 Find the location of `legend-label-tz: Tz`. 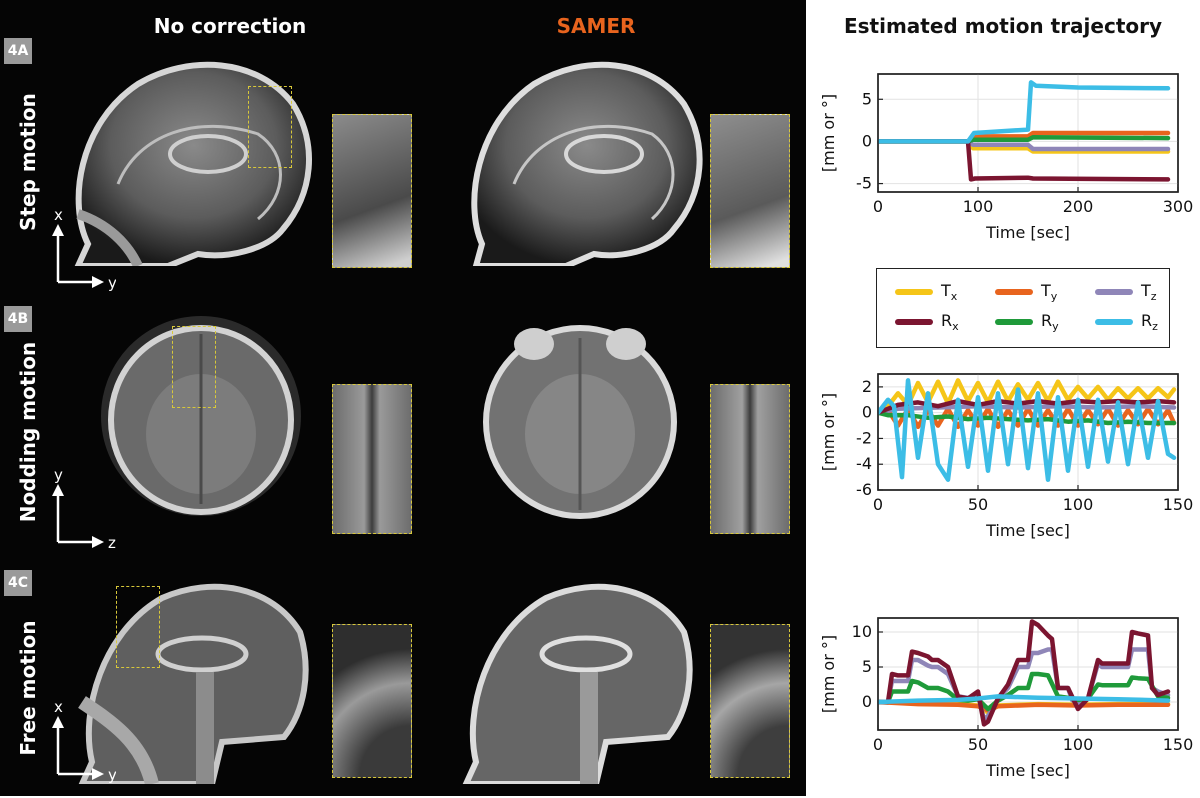

legend-label-tz: Tz is located at coordinates (1149, 292).